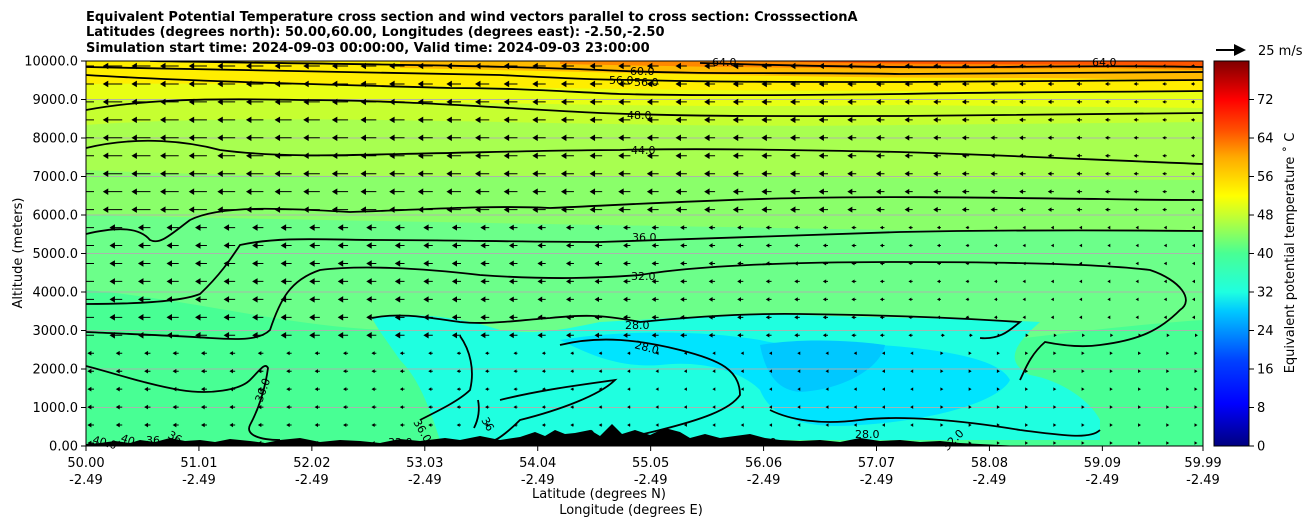  I want to click on colorbar-label: Equivalent potential temperature ˚ C, so click(1290, 253).